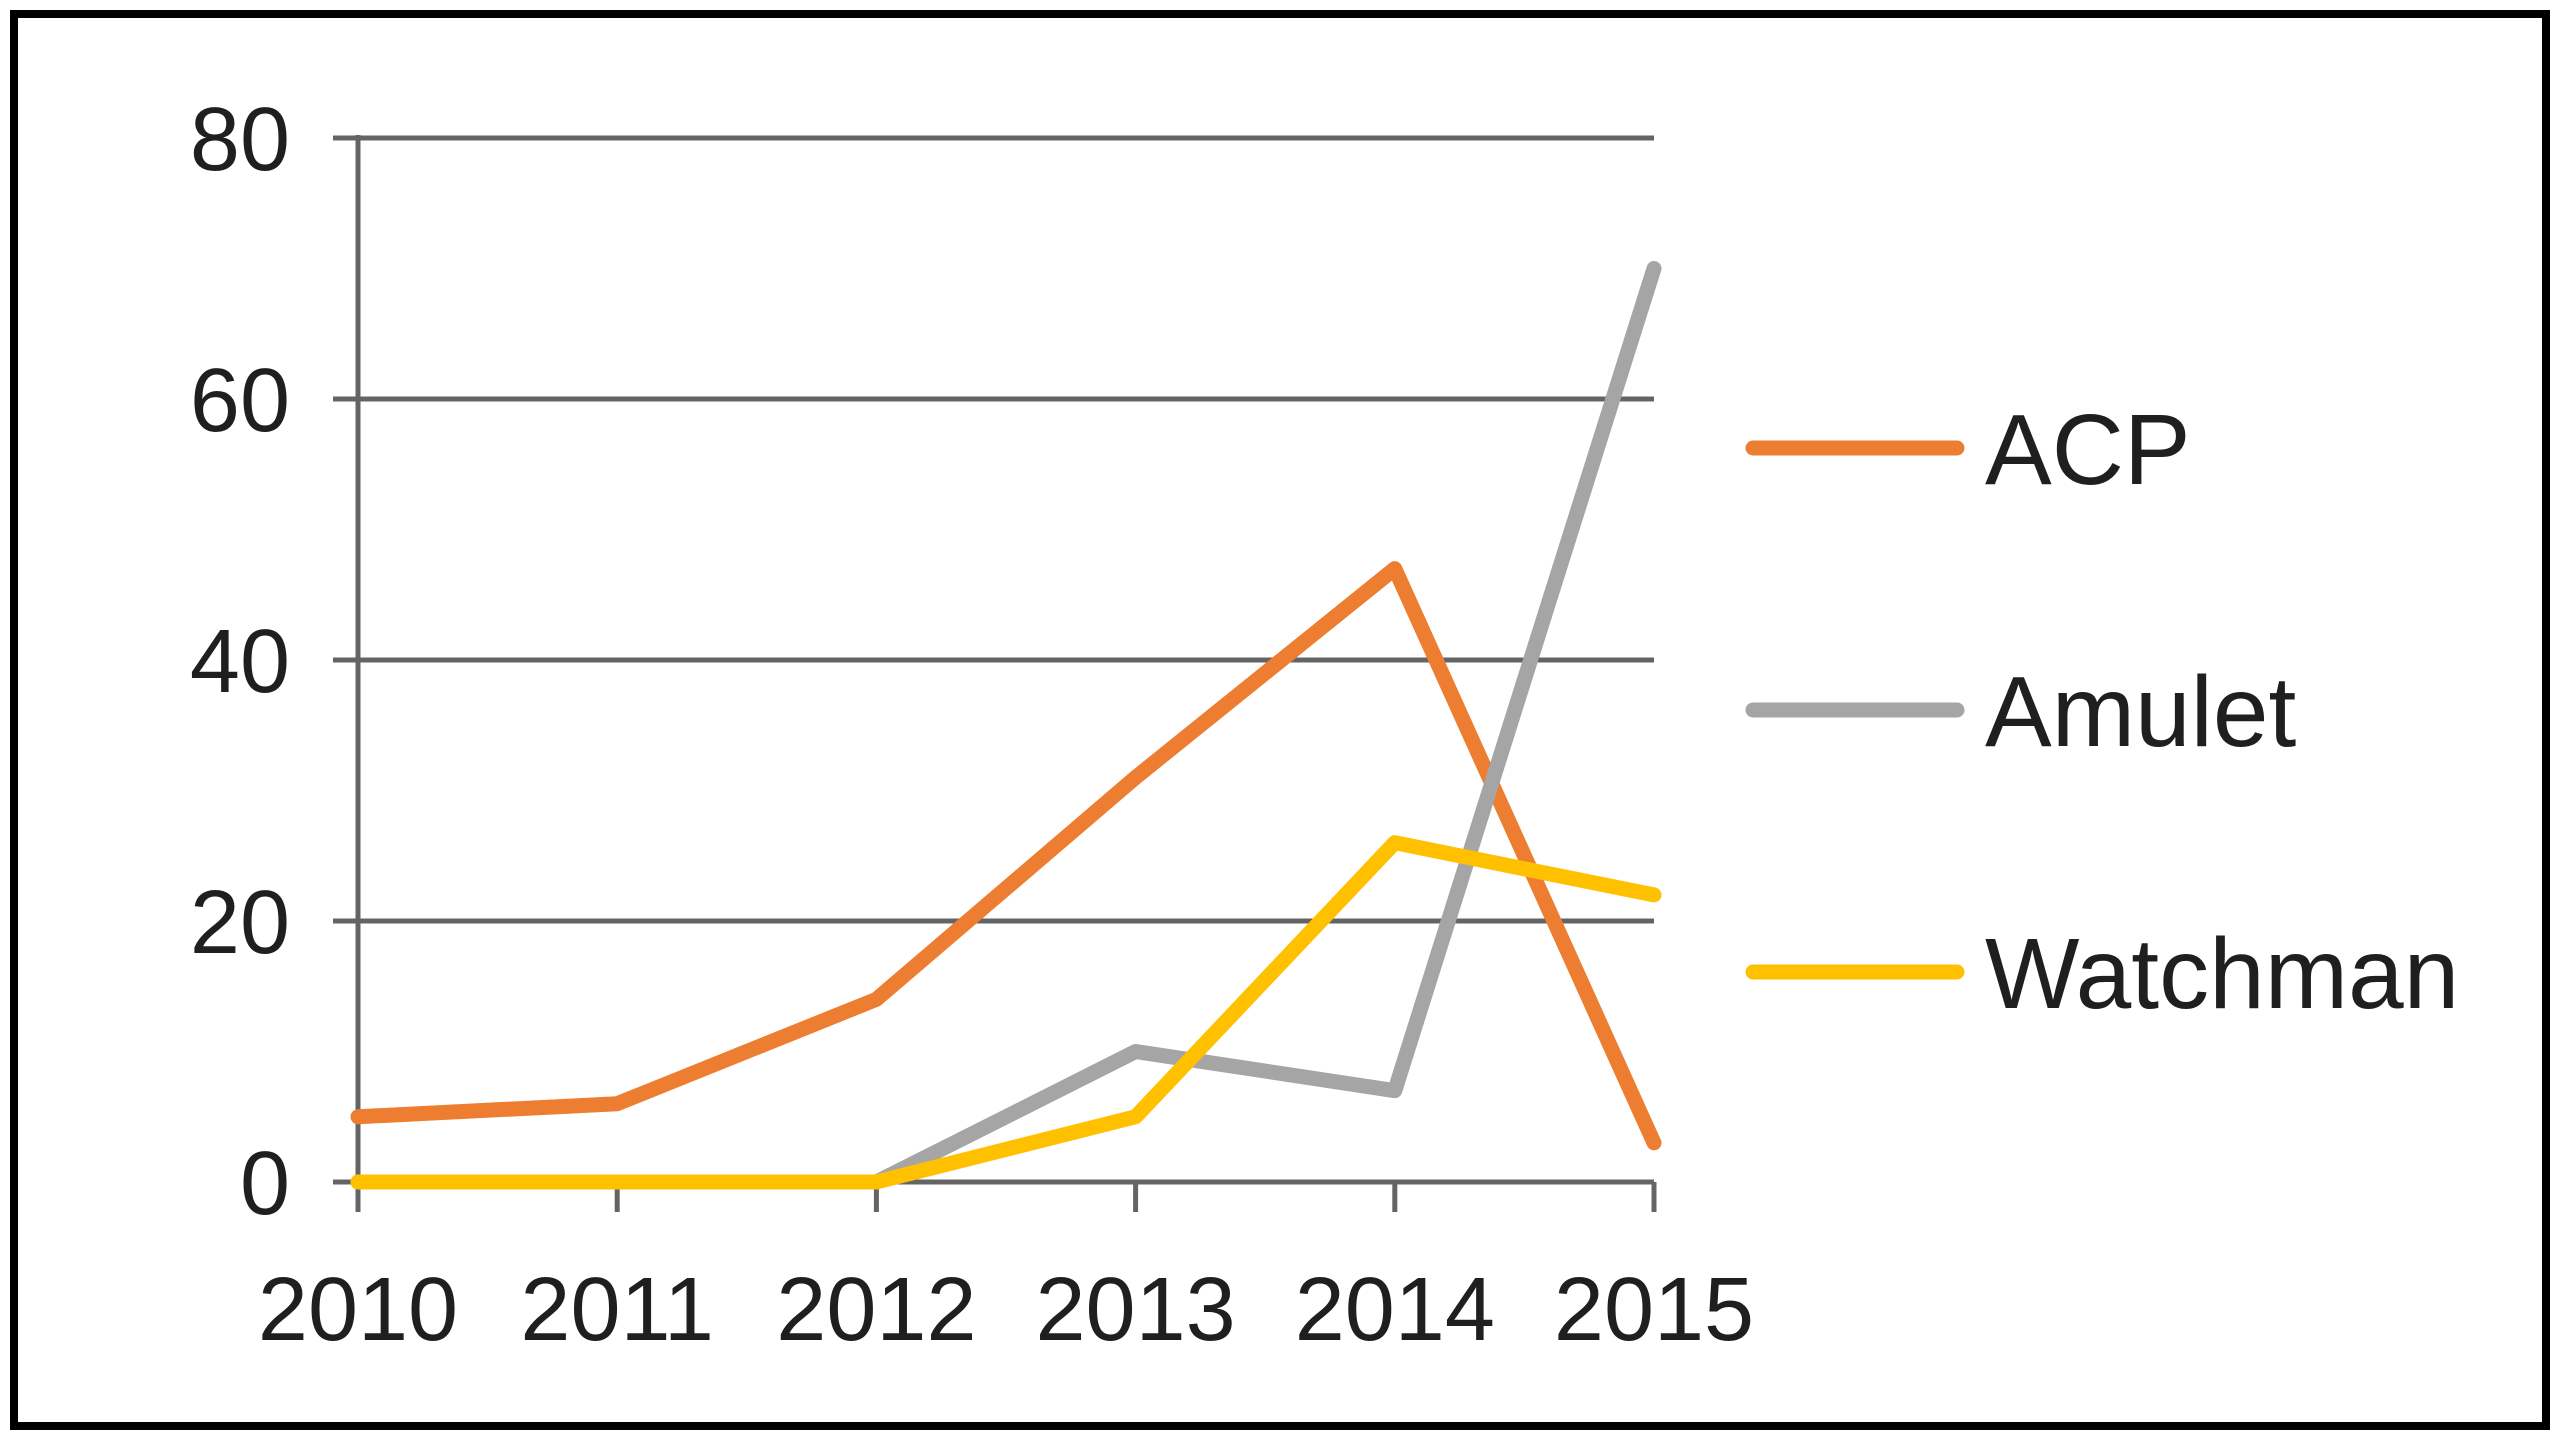  I want to click on legend-label-watchman: Watchman, so click(2222, 974).